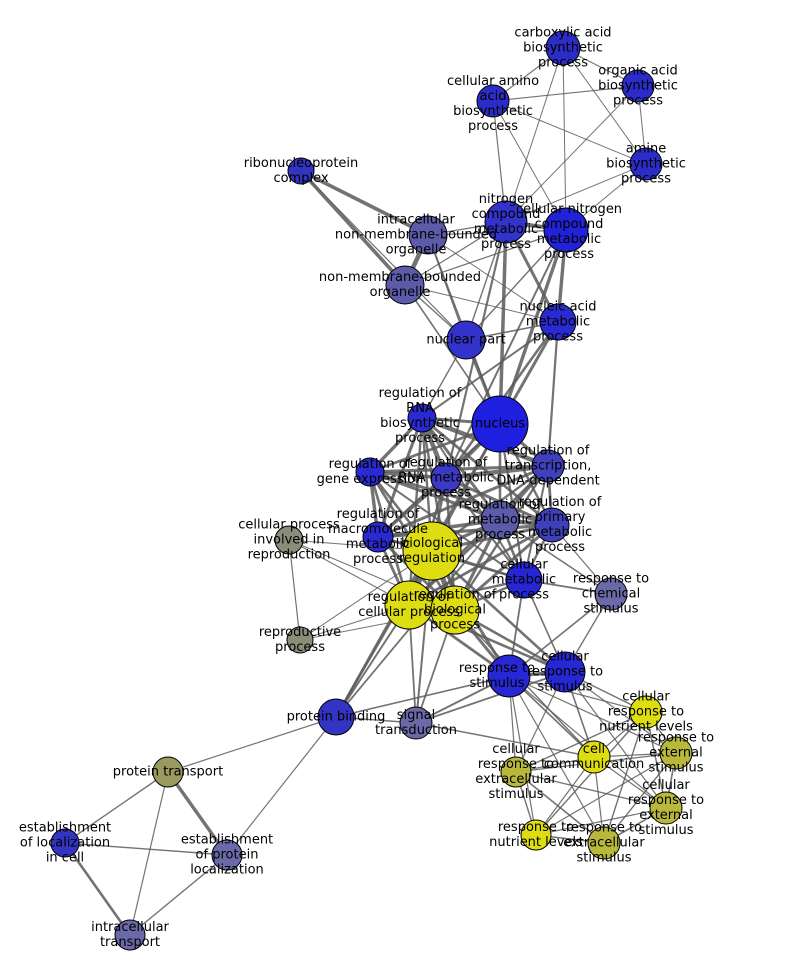  What do you see at coordinates (300, 640) in the screenshot?
I see `graph-node-reproductive-process` at bounding box center [300, 640].